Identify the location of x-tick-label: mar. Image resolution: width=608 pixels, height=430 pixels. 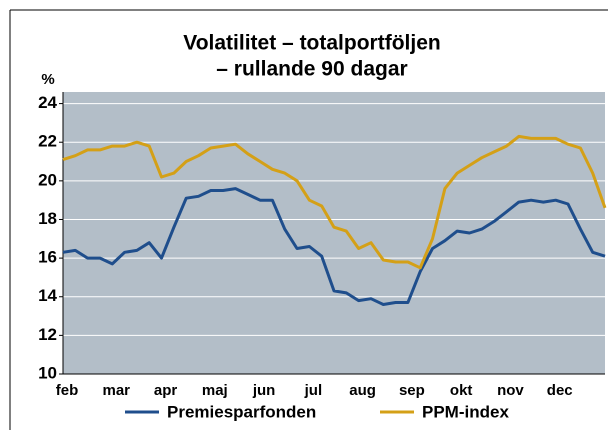
(117, 390).